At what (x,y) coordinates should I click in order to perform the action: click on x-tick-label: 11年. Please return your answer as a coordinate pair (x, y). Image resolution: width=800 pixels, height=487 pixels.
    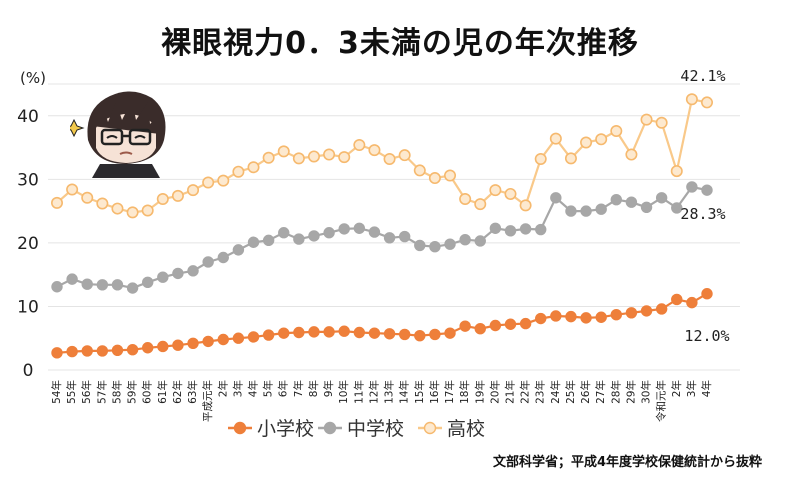
    Looking at the image, I should click on (358, 392).